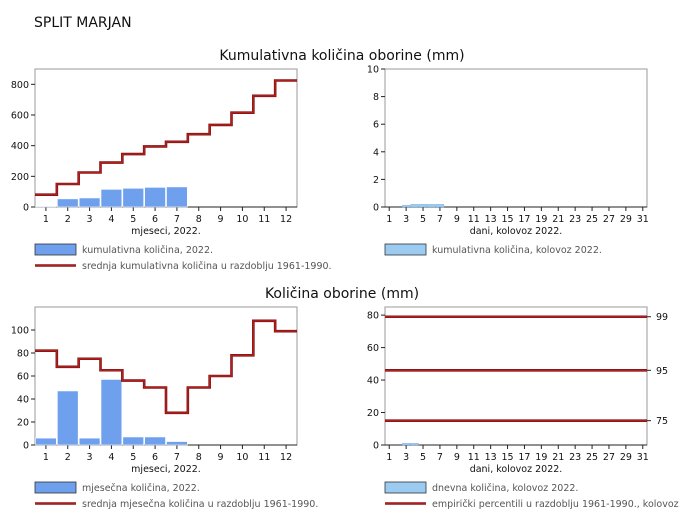 Image resolution: width=700 pixels, height=520 pixels. Describe the element at coordinates (242, 457) in the screenshot. I see `x-tick-label: 10` at that location.